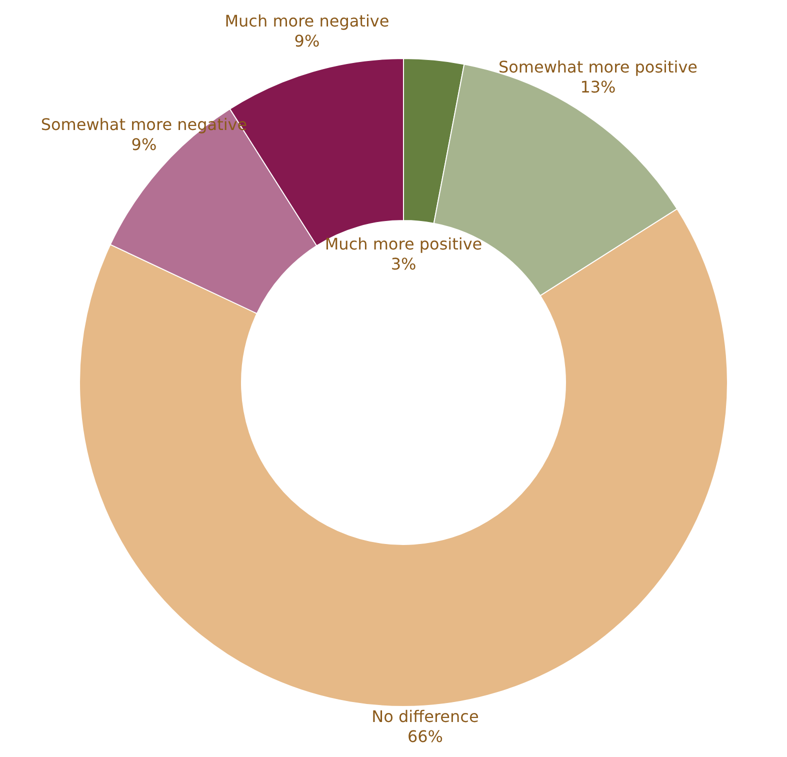 This screenshot has height=757, width=787. I want to click on data-label: 66%, so click(425, 736).